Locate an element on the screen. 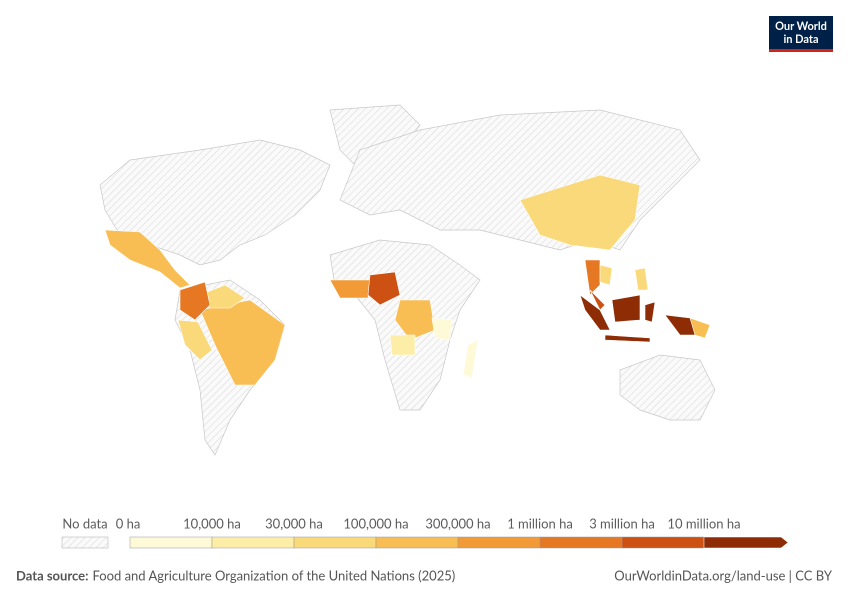 The height and width of the screenshot is (604, 850). logo-text: in Data is located at coordinates (800, 39).